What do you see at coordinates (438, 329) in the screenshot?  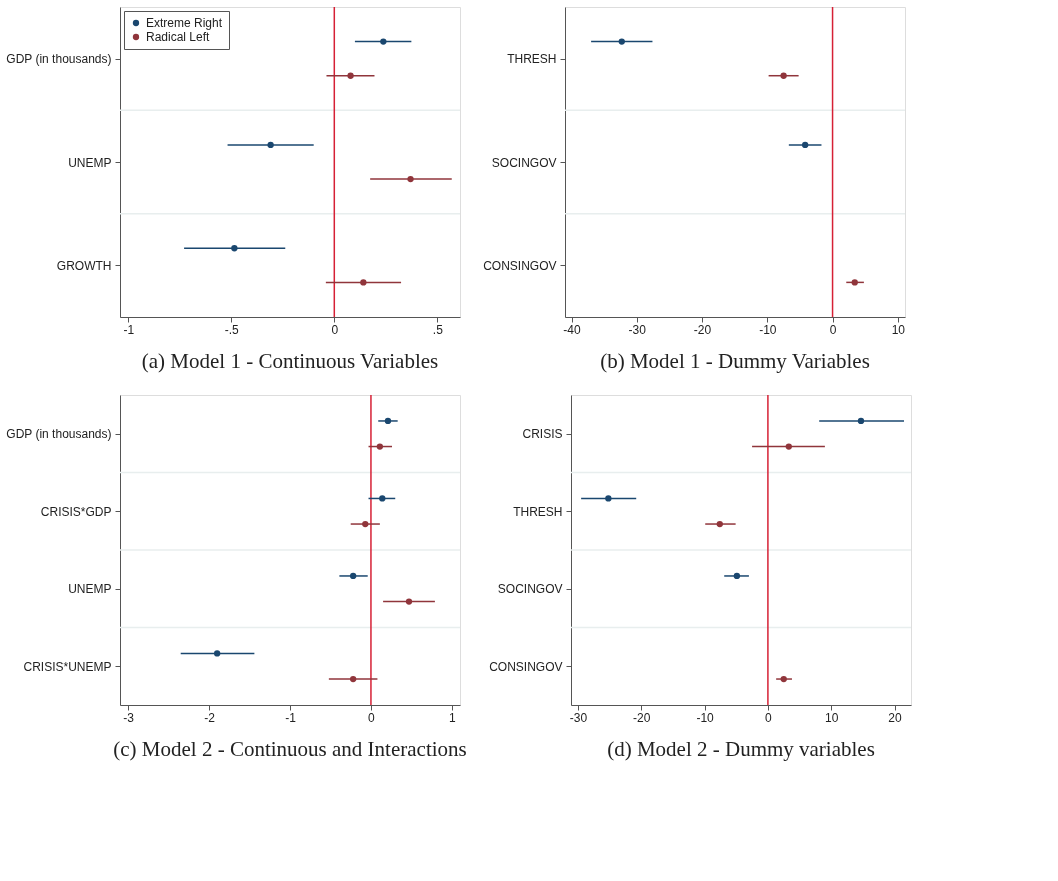 I see `x-tick-label: .5` at bounding box center [438, 329].